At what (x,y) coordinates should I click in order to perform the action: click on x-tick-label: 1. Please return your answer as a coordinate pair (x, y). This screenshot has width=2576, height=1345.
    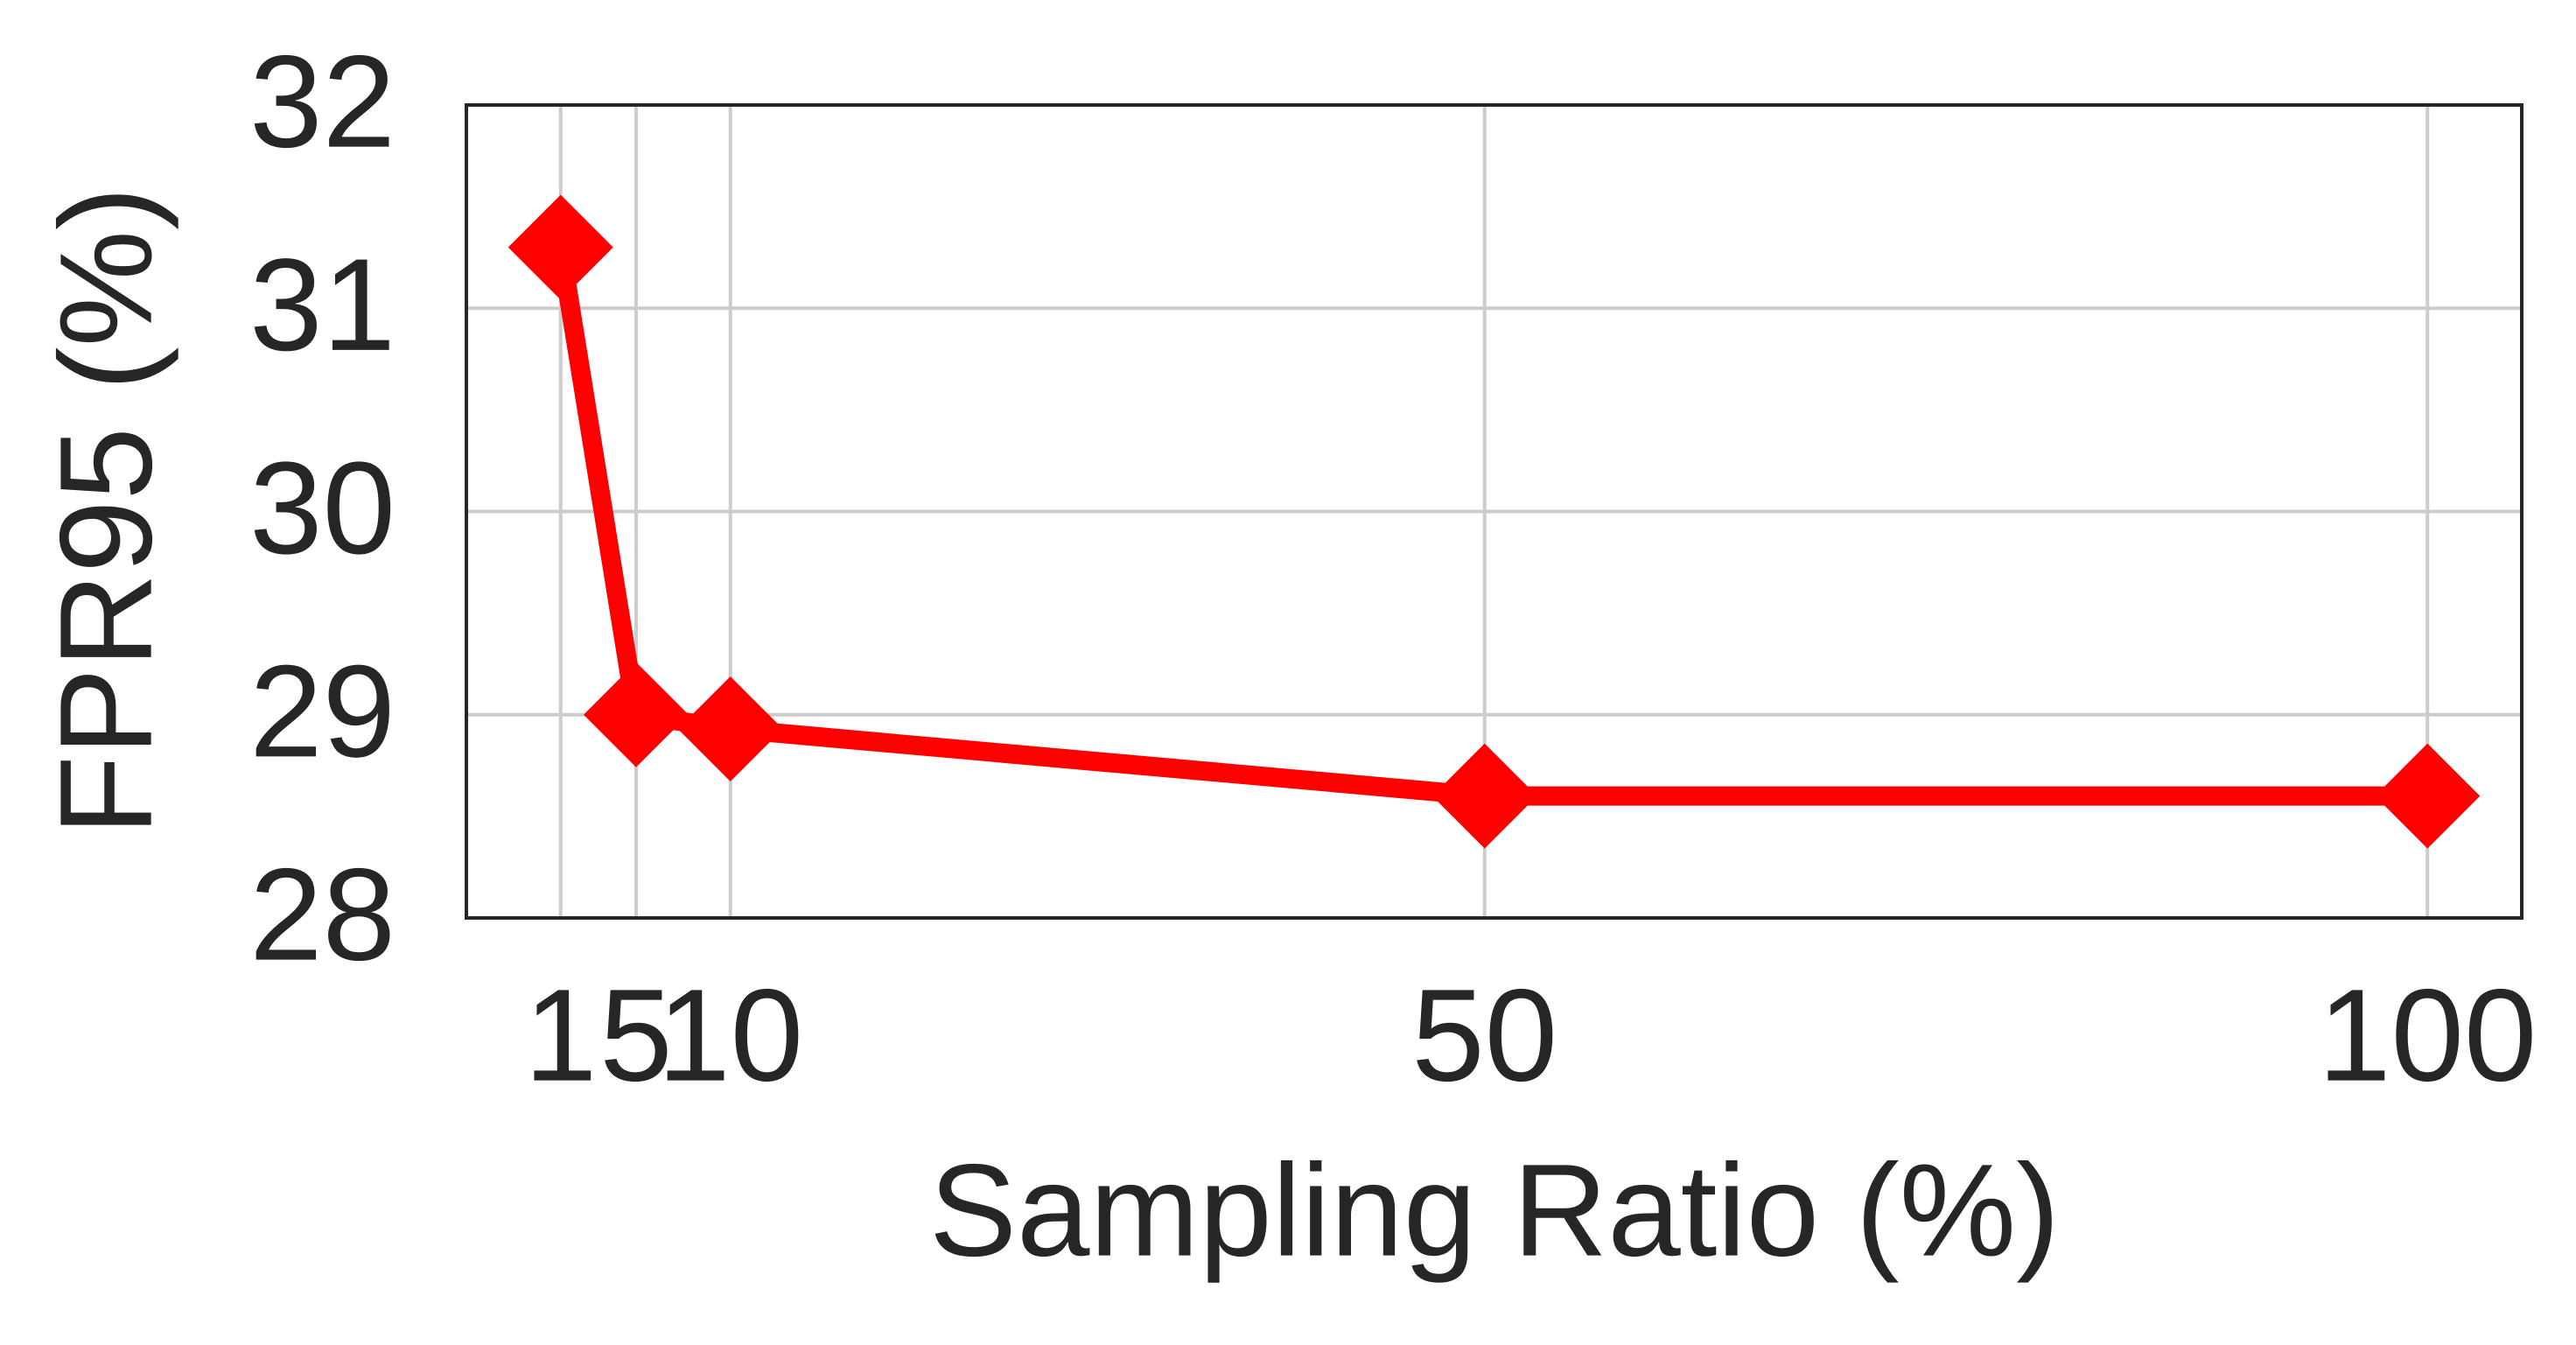
    Looking at the image, I should click on (560, 1035).